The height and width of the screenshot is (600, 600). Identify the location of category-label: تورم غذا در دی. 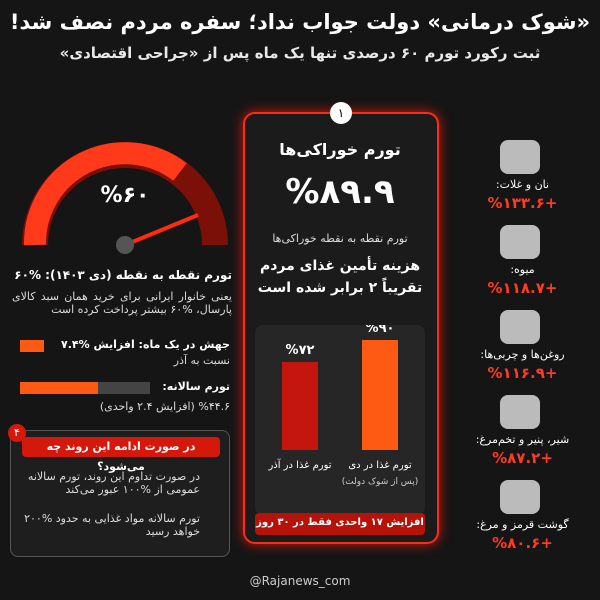
(380, 465).